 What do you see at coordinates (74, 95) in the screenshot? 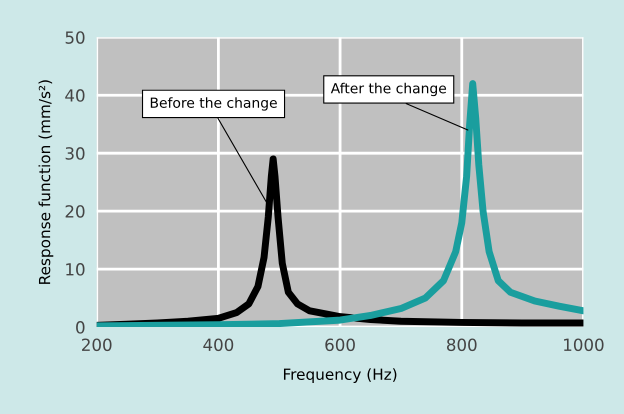
I see `y-tick-label: 40` at bounding box center [74, 95].